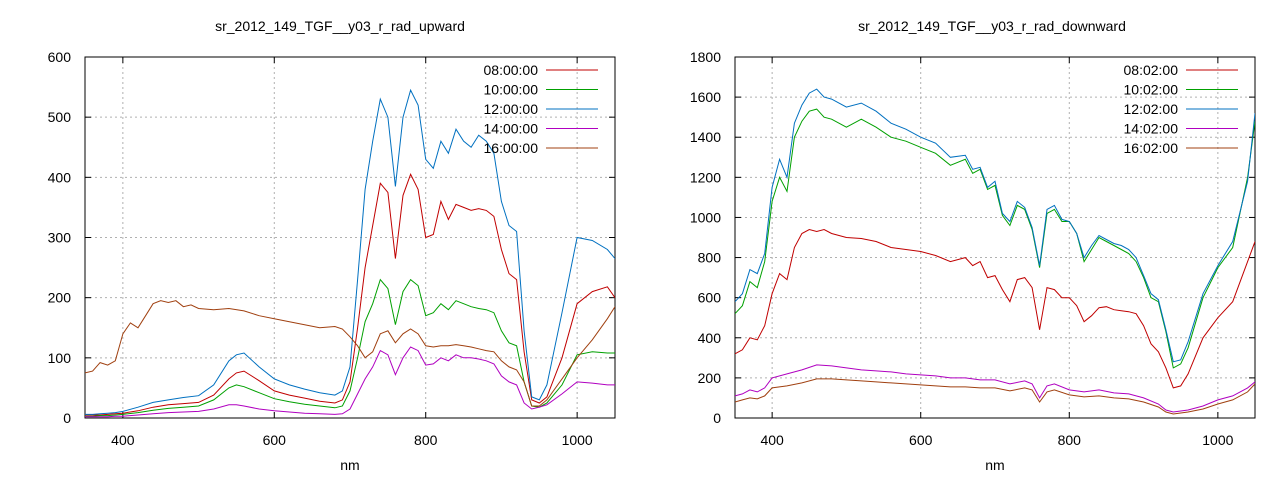 The image size is (1280, 480). What do you see at coordinates (60, 238) in the screenshot?
I see `y-tick-label: 300` at bounding box center [60, 238].